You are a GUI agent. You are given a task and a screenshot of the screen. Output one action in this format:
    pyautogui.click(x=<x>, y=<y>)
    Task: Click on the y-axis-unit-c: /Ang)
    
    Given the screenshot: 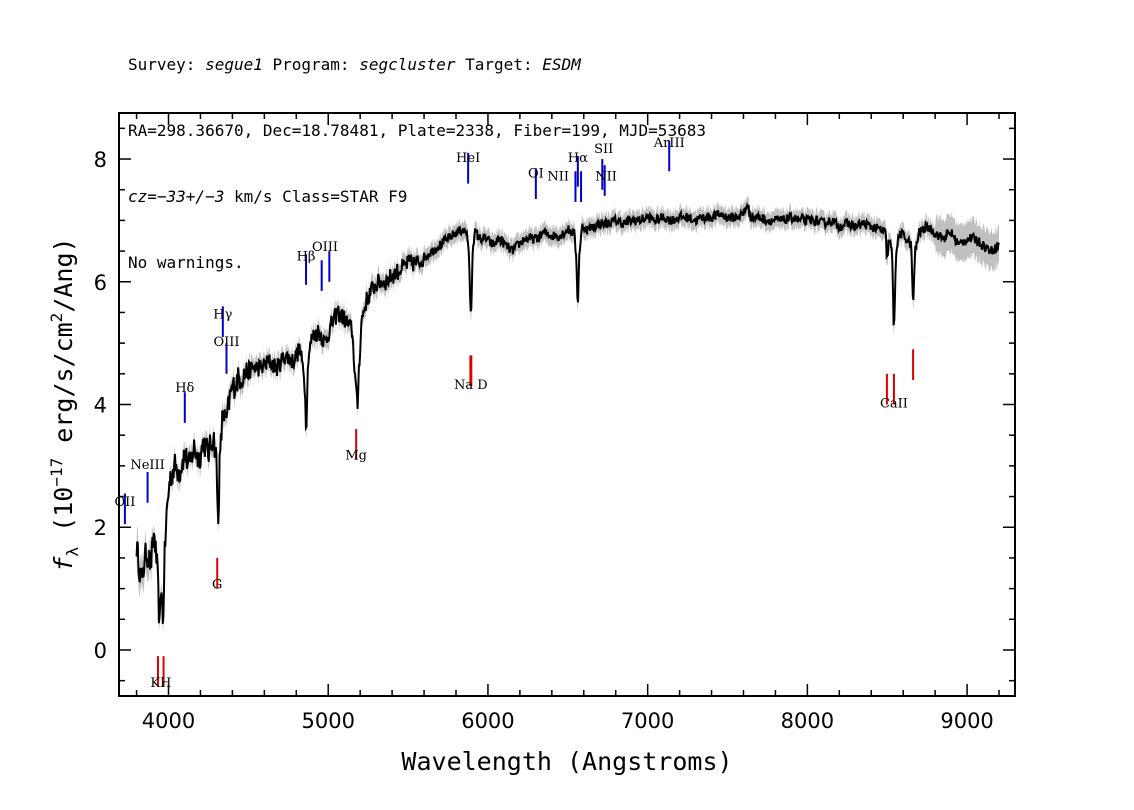 What is the action you would take?
    pyautogui.click(x=63, y=274)
    